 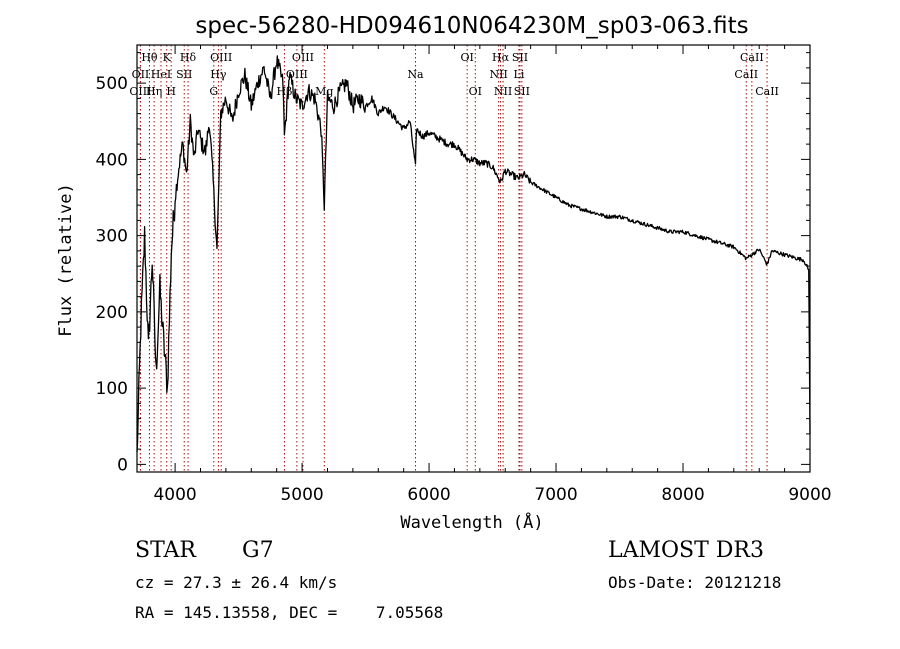 What do you see at coordinates (415, 74) in the screenshot?
I see `marker-label-16: Na` at bounding box center [415, 74].